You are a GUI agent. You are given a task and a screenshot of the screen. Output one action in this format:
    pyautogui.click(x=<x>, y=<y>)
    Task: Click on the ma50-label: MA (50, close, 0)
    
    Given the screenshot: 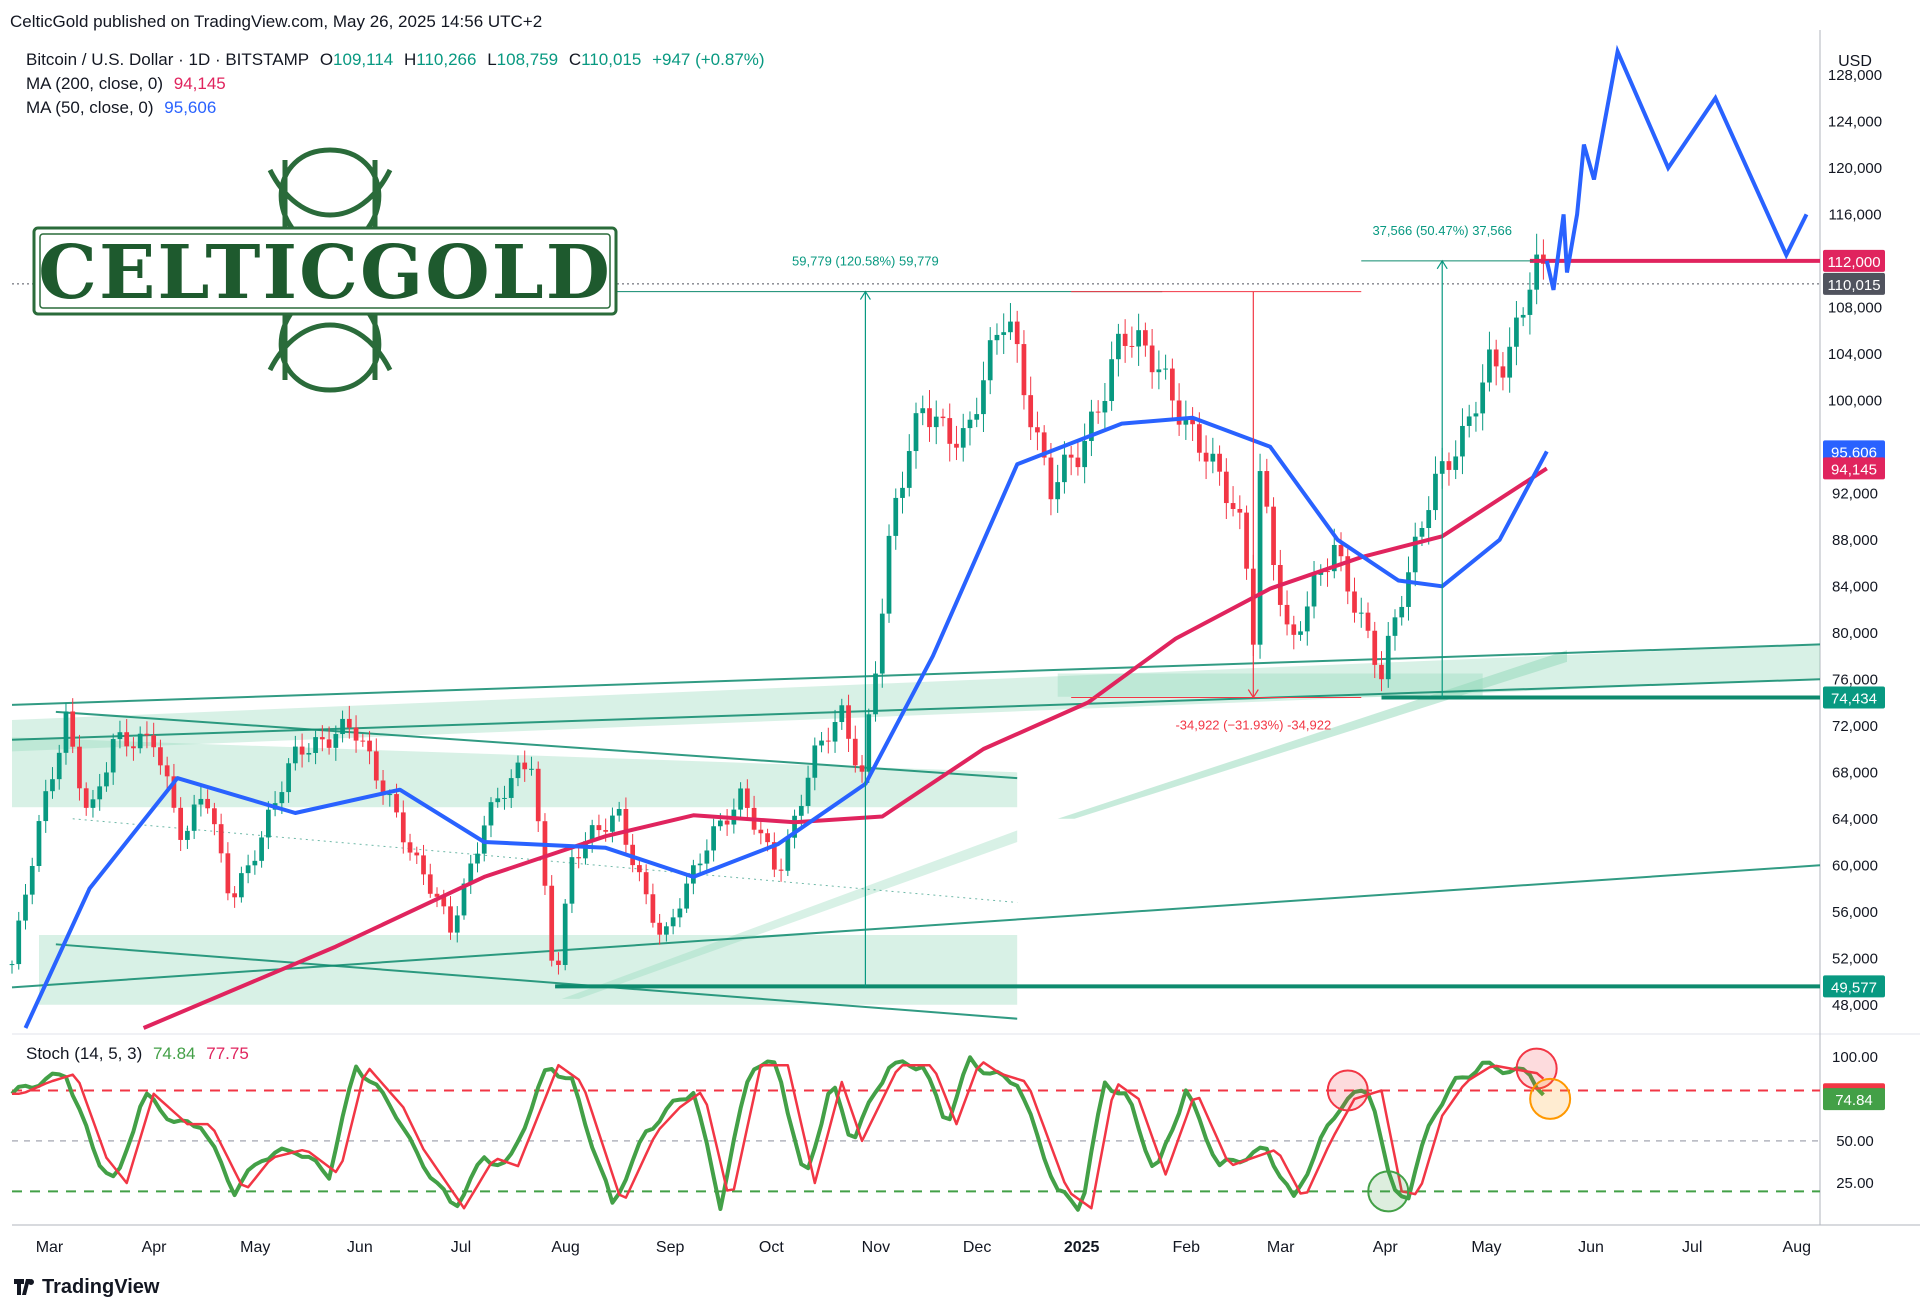 What is the action you would take?
    pyautogui.click(x=90, y=107)
    